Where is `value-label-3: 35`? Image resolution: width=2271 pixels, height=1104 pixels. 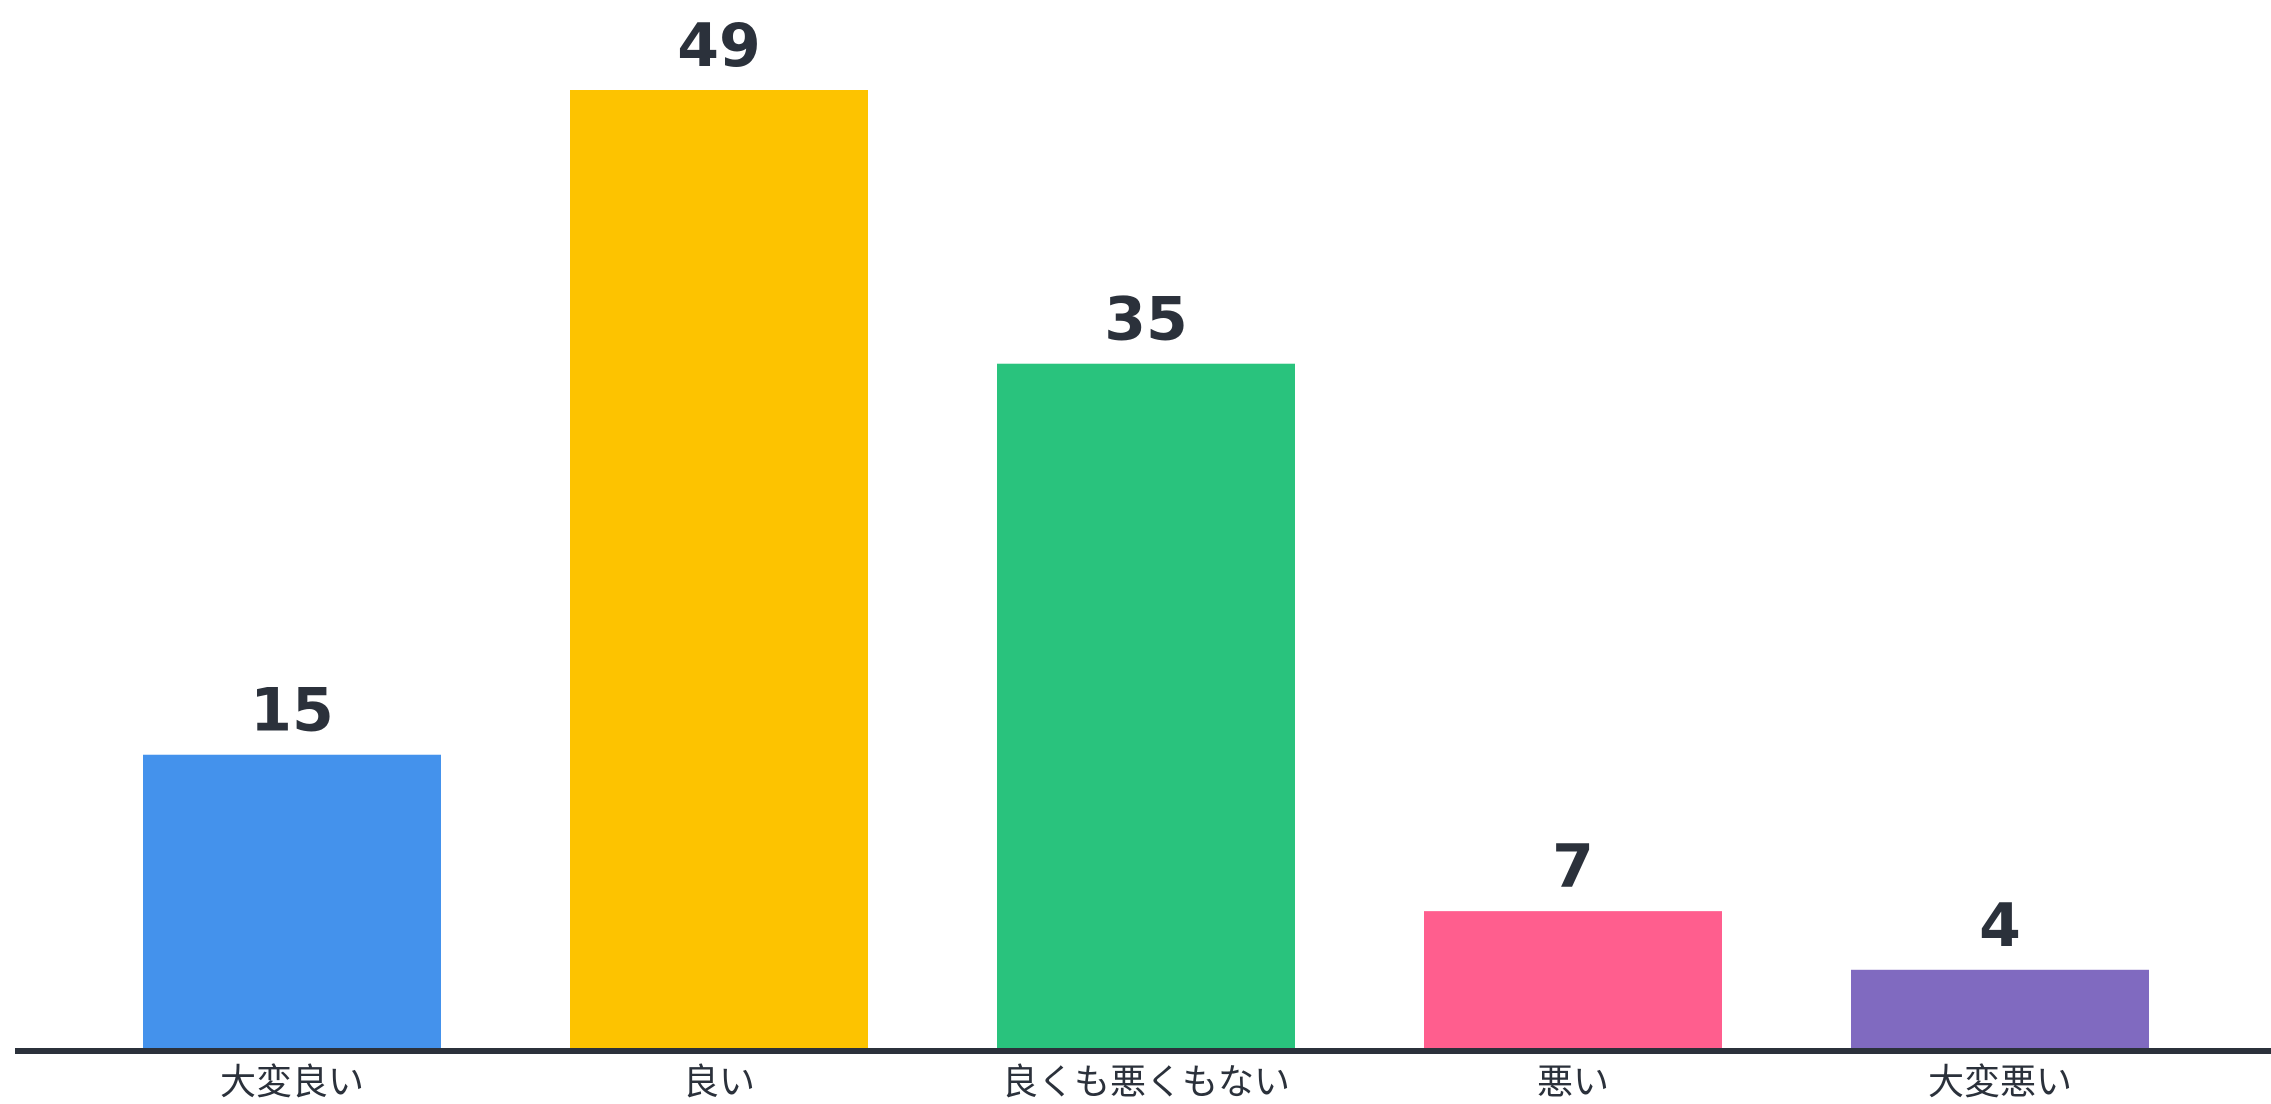
value-label-3: 35 is located at coordinates (1146, 320).